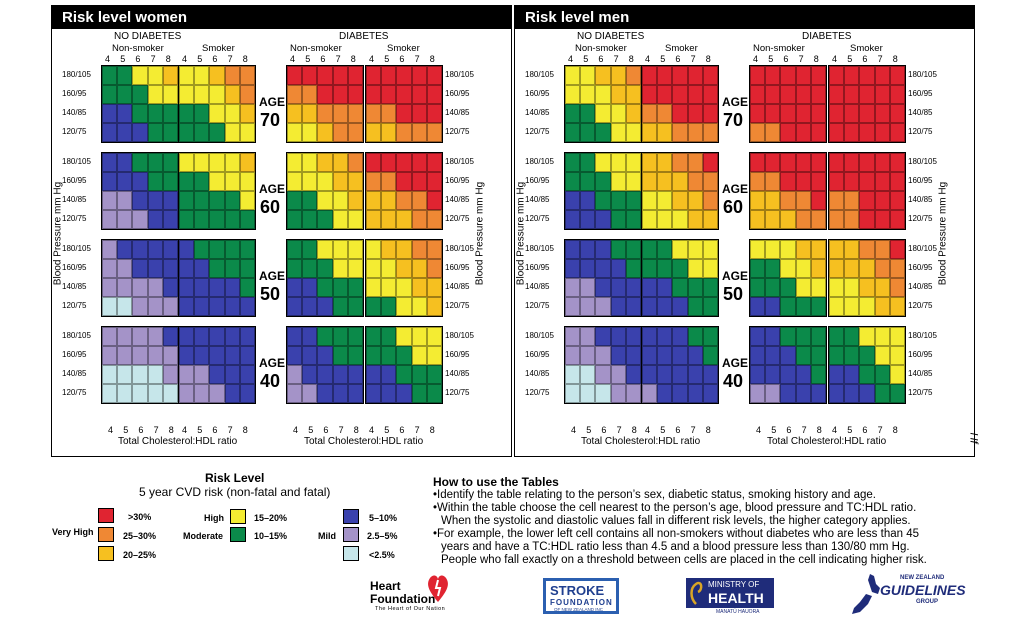  What do you see at coordinates (74, 93) in the screenshot?
I see `bp-tick: 160/95` at bounding box center [74, 93].